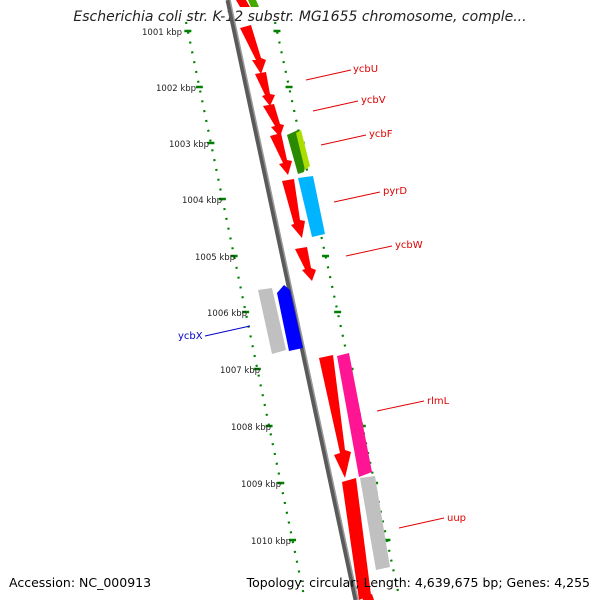 This screenshot has width=600, height=600. Describe the element at coordinates (240, 371) in the screenshot. I see `scale-label: 1007 kbp` at that location.